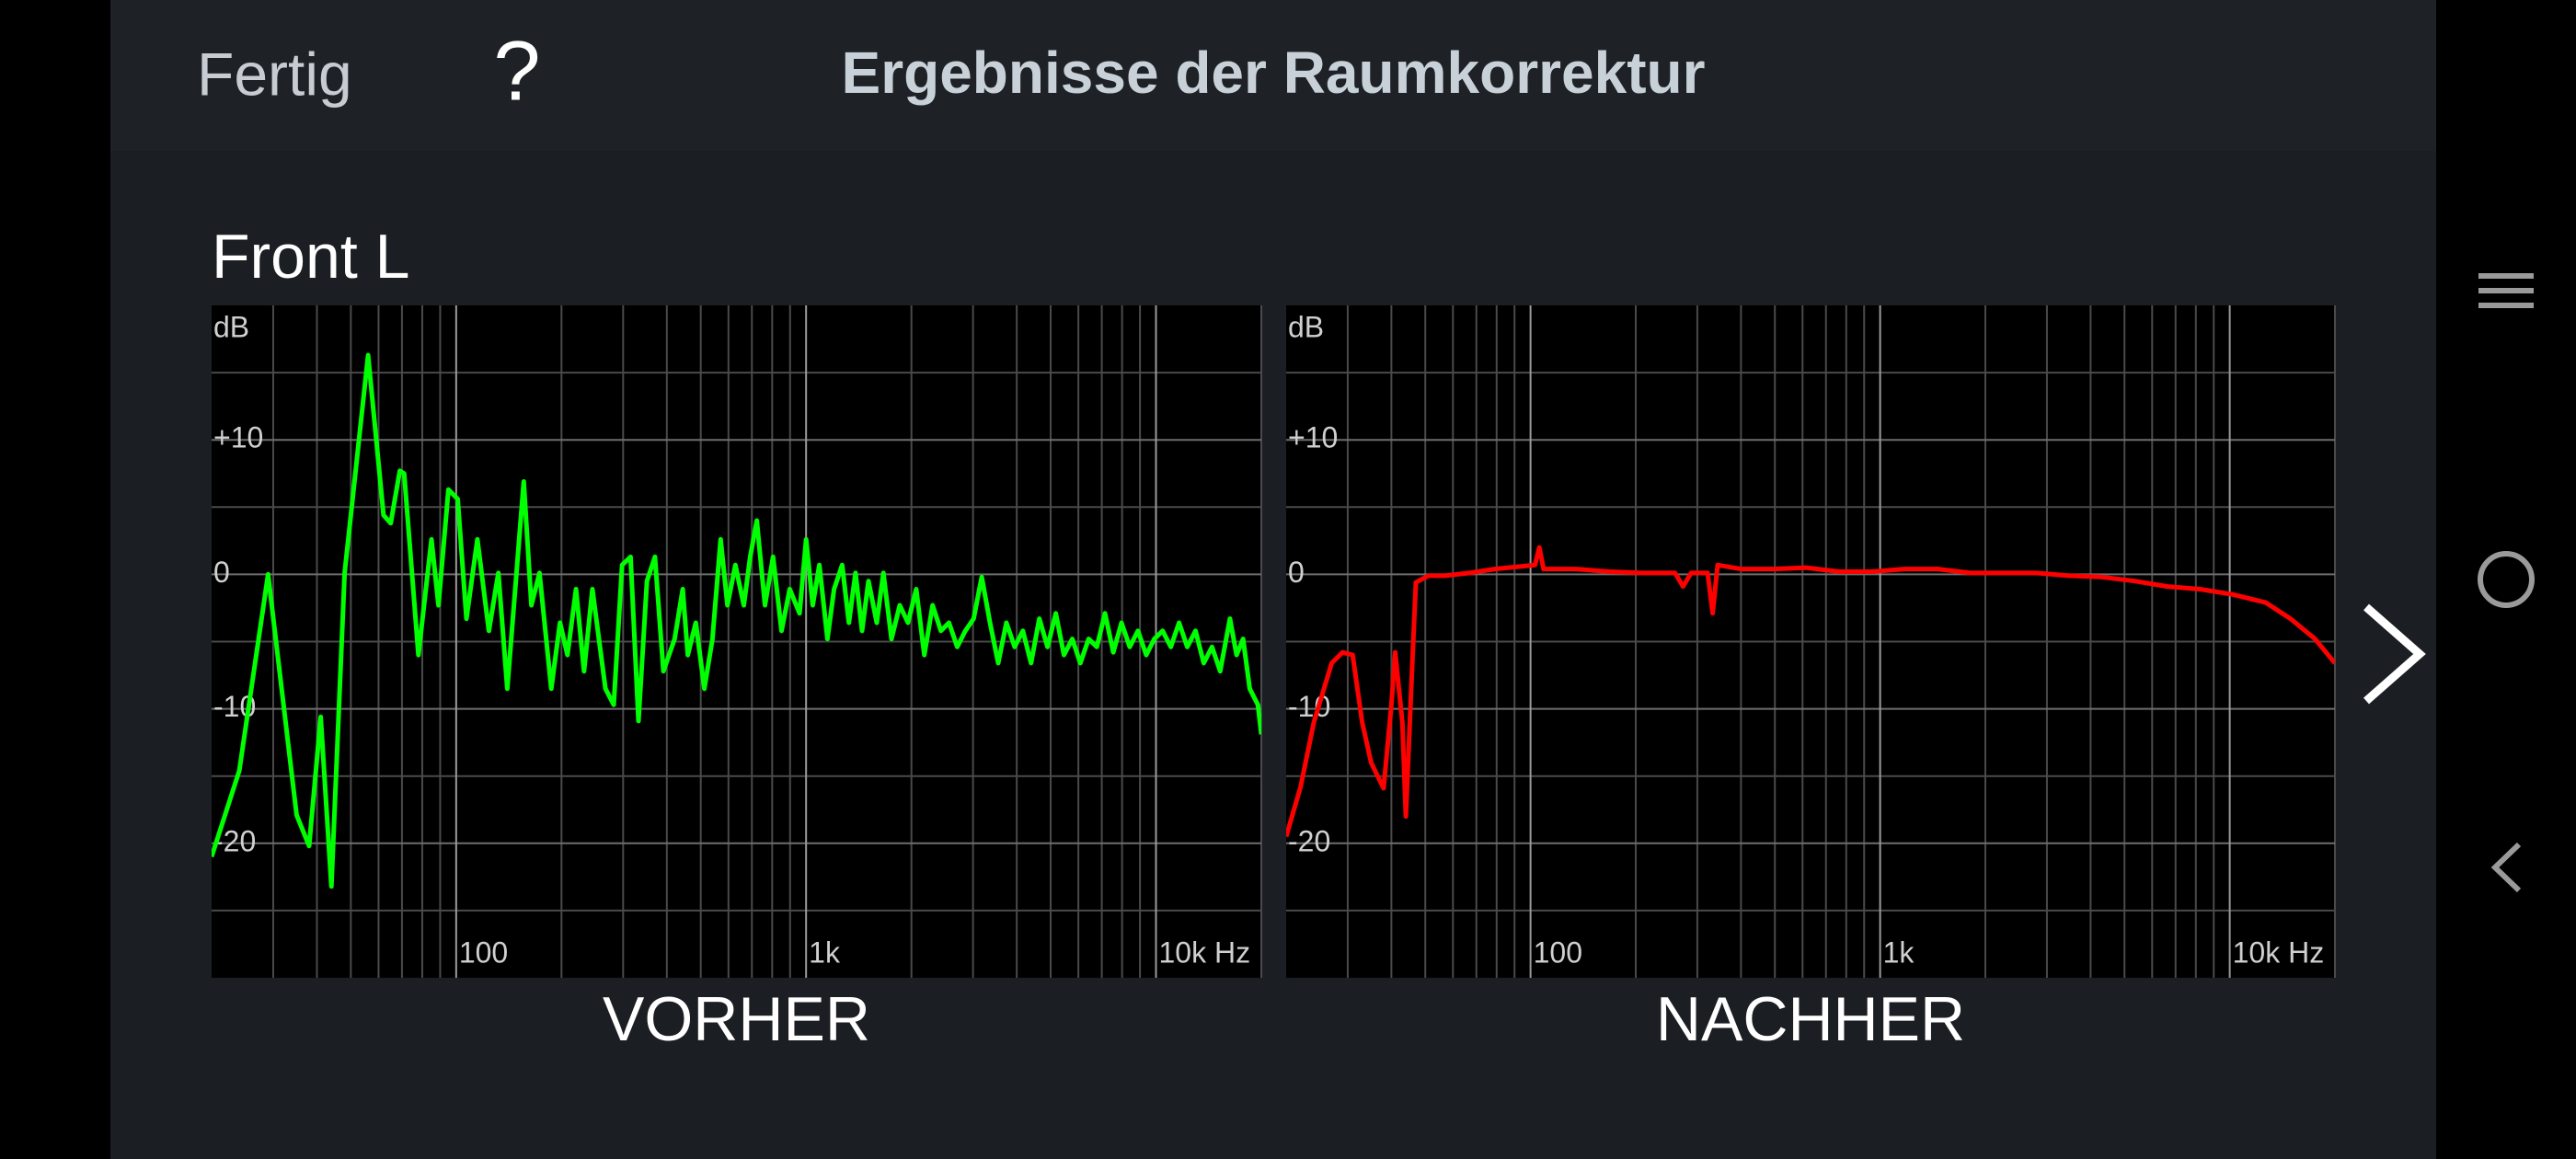 The width and height of the screenshot is (2576, 1159). I want to click on y-tick-label: -20, so click(1309, 840).